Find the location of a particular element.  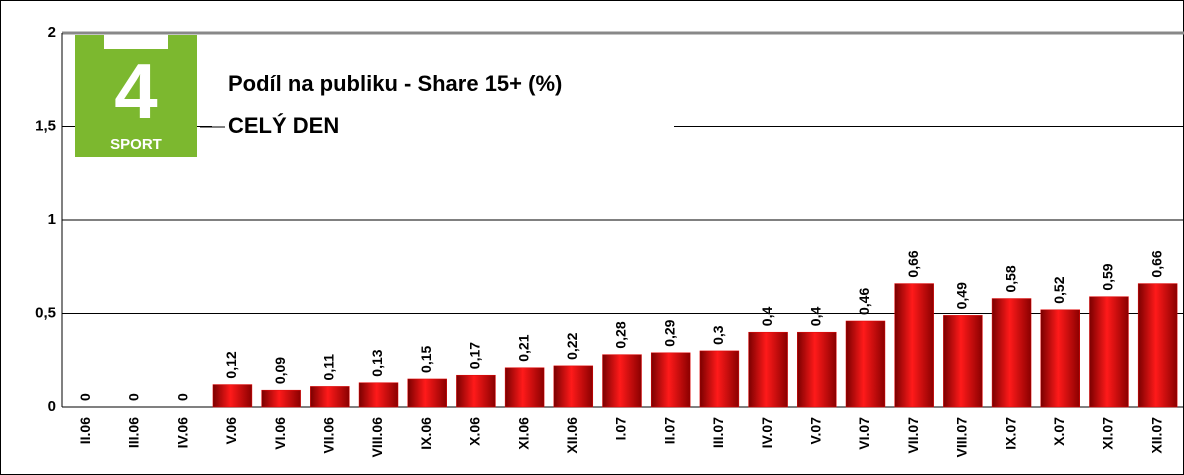

value-label: 0,52 is located at coordinates (1059, 289).